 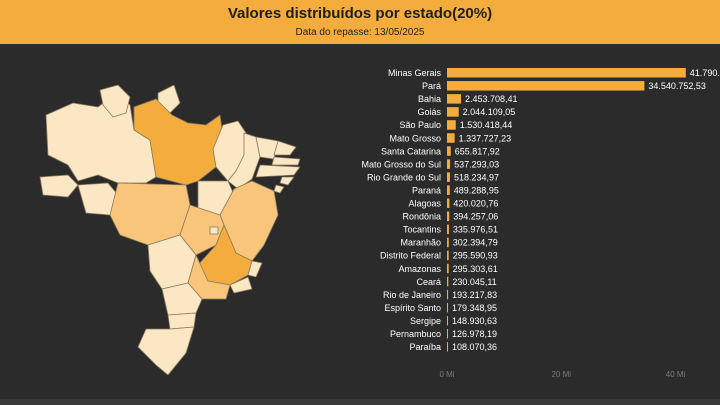 I want to click on value-label: 41.790.78, so click(x=705, y=73).